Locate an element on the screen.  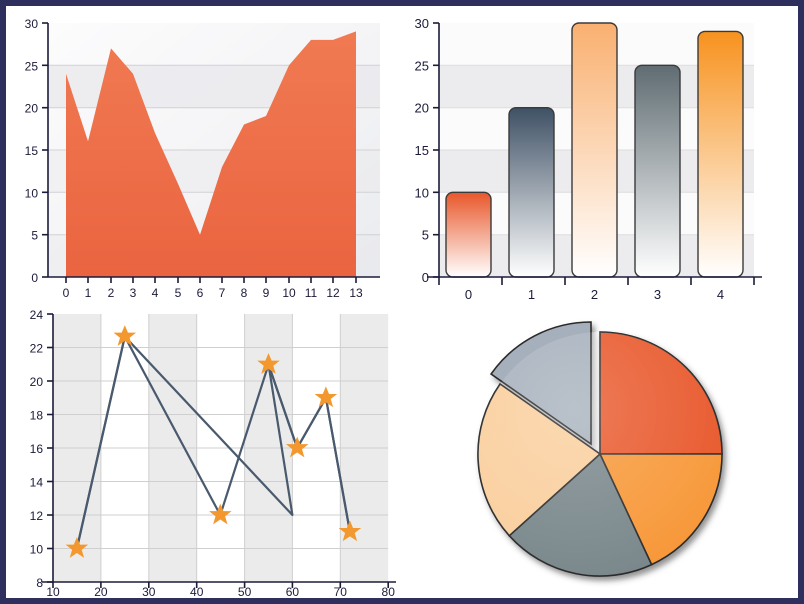
area-x-tick: 4 is located at coordinates (155, 293).